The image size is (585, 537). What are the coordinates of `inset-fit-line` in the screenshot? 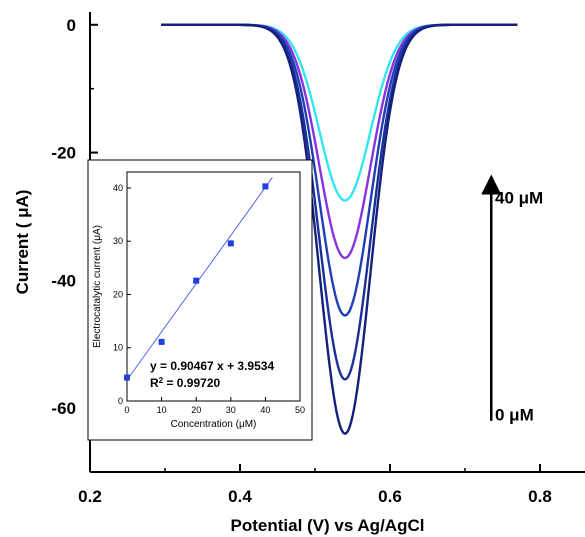 It's located at (199, 279).